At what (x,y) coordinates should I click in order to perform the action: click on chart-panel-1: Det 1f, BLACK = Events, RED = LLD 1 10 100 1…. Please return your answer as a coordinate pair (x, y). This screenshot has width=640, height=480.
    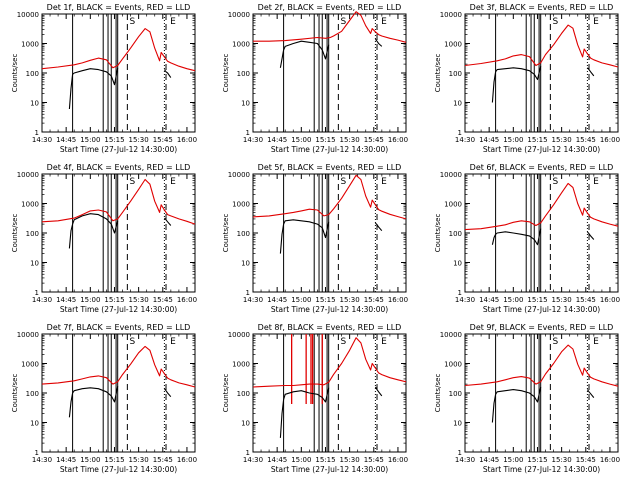
    Looking at the image, I should click on (104, 78).